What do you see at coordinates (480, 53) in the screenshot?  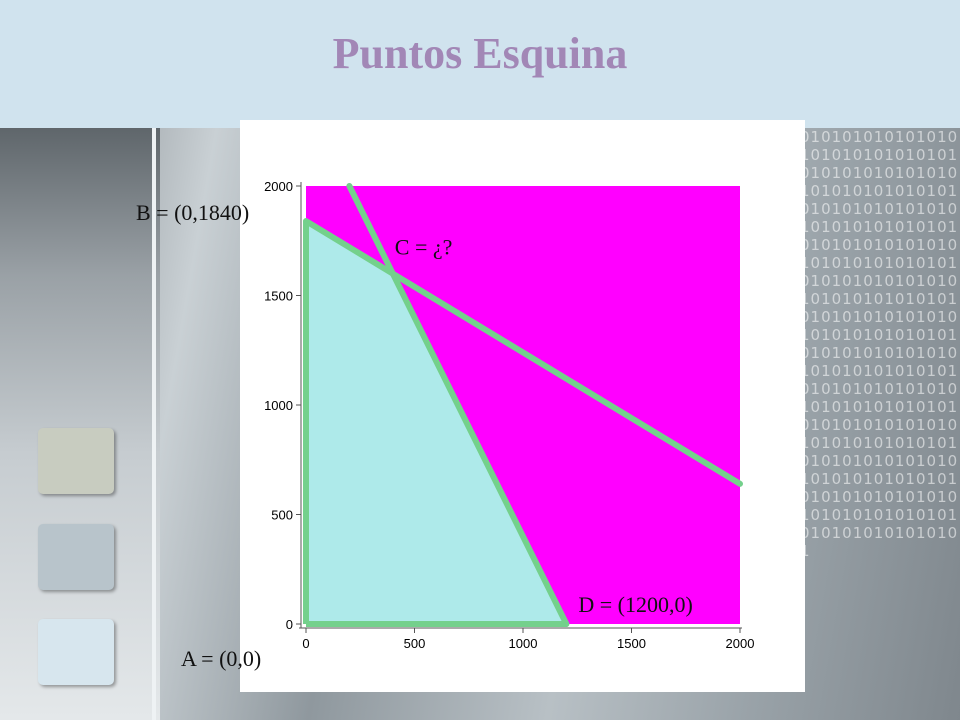 I see `slide-title: Puntos Esquina` at bounding box center [480, 53].